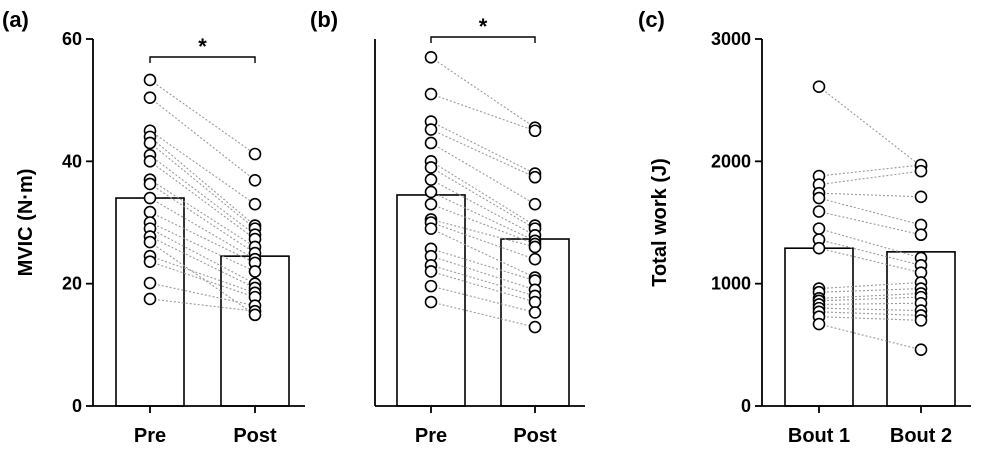 This screenshot has width=1000, height=453. What do you see at coordinates (819, 436) in the screenshot?
I see `x-tick-label: Bout 1` at bounding box center [819, 436].